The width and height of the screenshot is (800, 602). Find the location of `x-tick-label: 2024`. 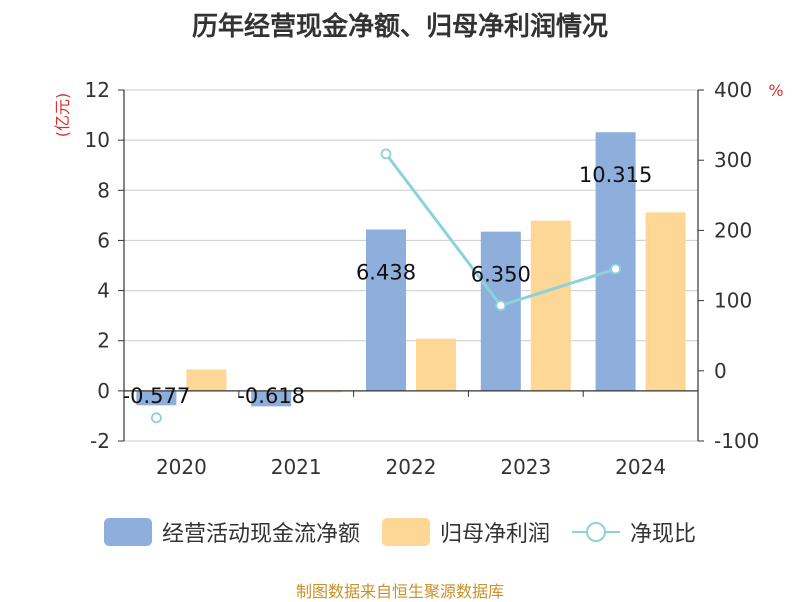

x-tick-label: 2024 is located at coordinates (640, 467).